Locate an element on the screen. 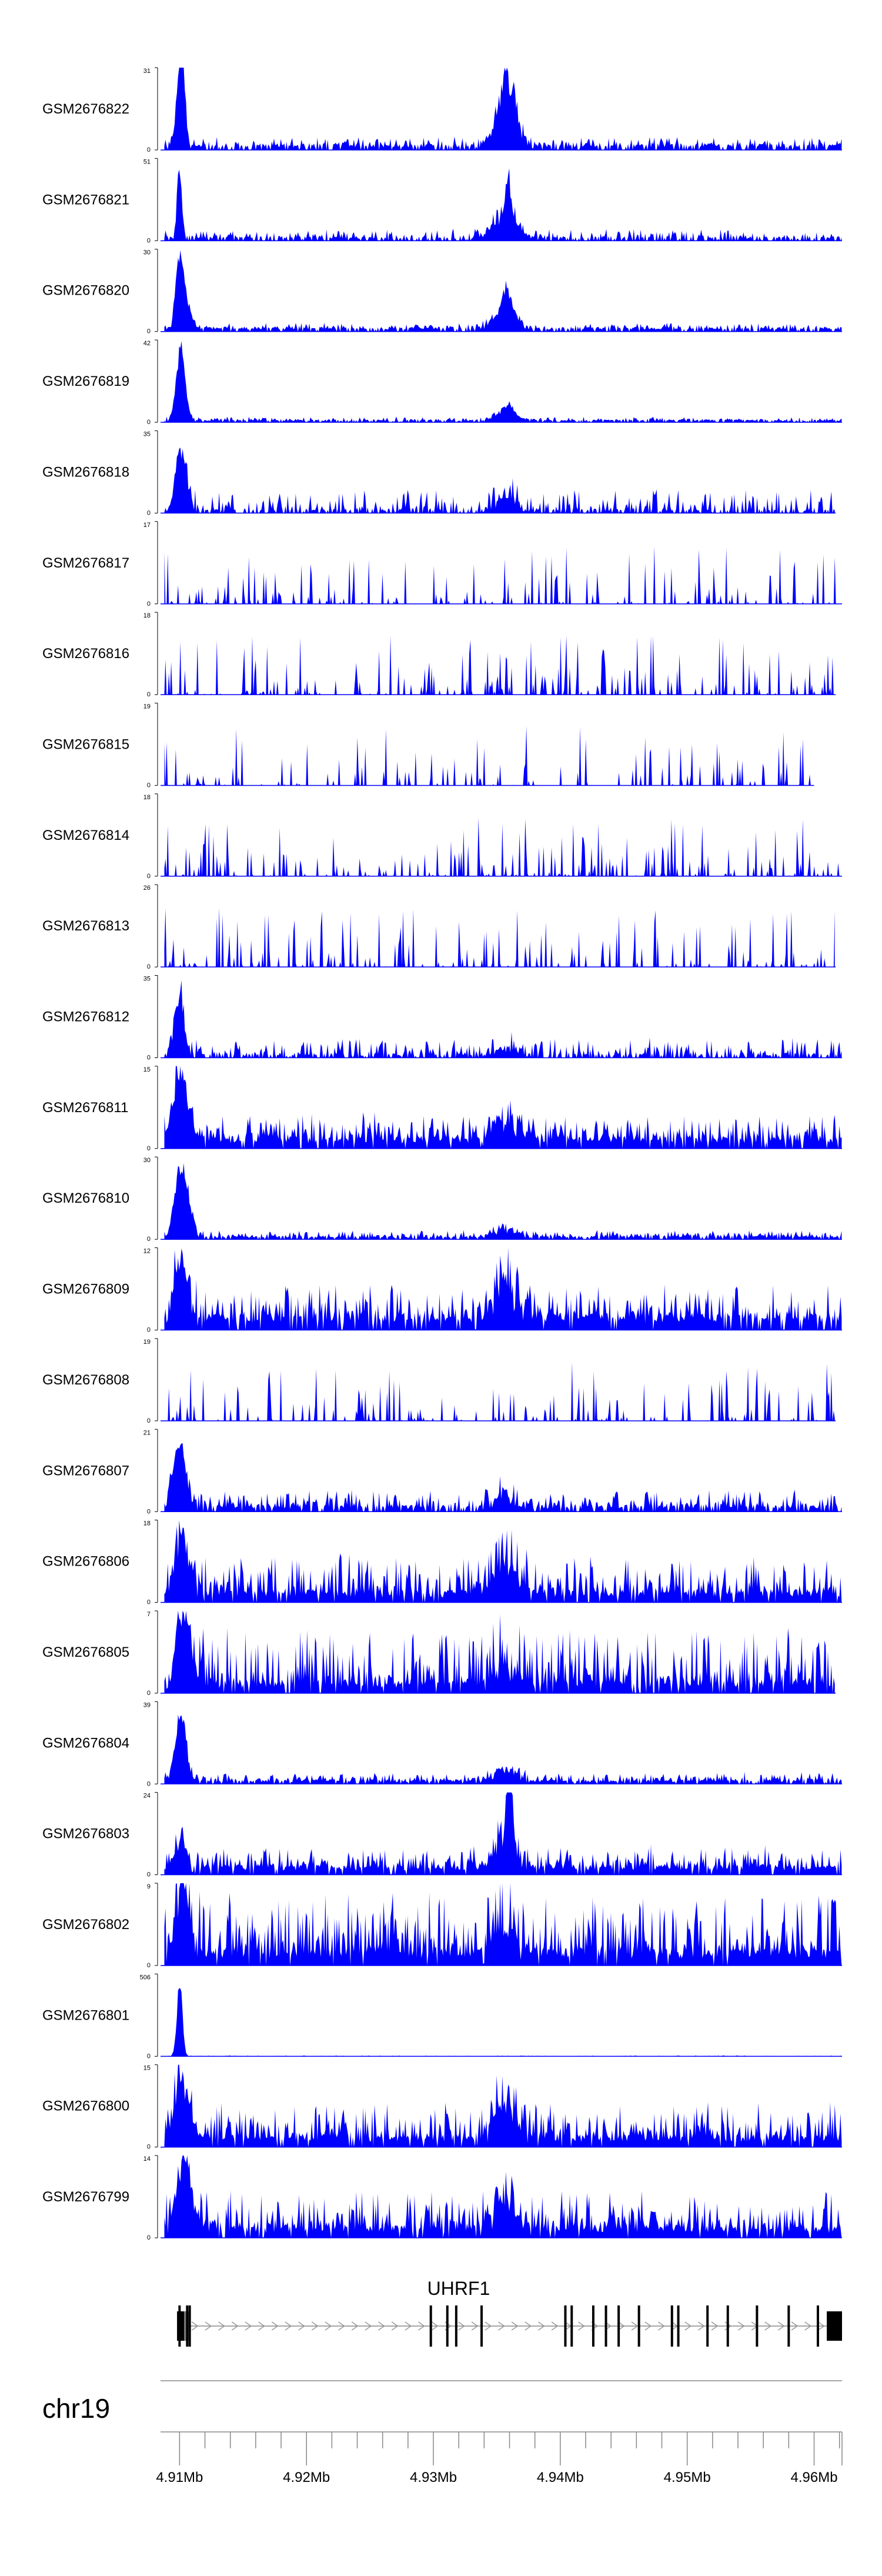 This screenshot has height=2576, width=882. track-GSM2676804: GSM2676804 39 0 is located at coordinates (442, 1744).